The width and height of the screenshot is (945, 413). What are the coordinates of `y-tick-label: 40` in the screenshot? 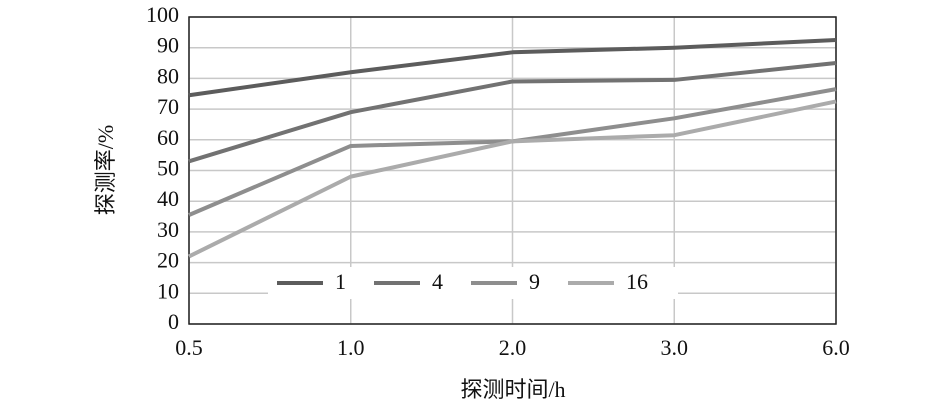 It's located at (168, 198).